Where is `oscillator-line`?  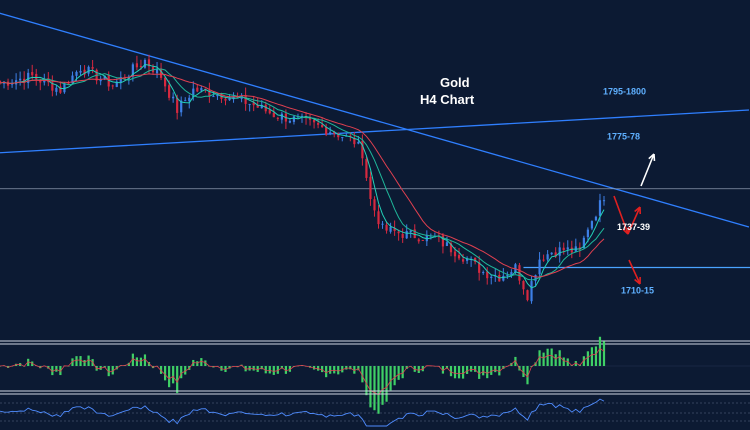
oscillator-line is located at coordinates (302, 412).